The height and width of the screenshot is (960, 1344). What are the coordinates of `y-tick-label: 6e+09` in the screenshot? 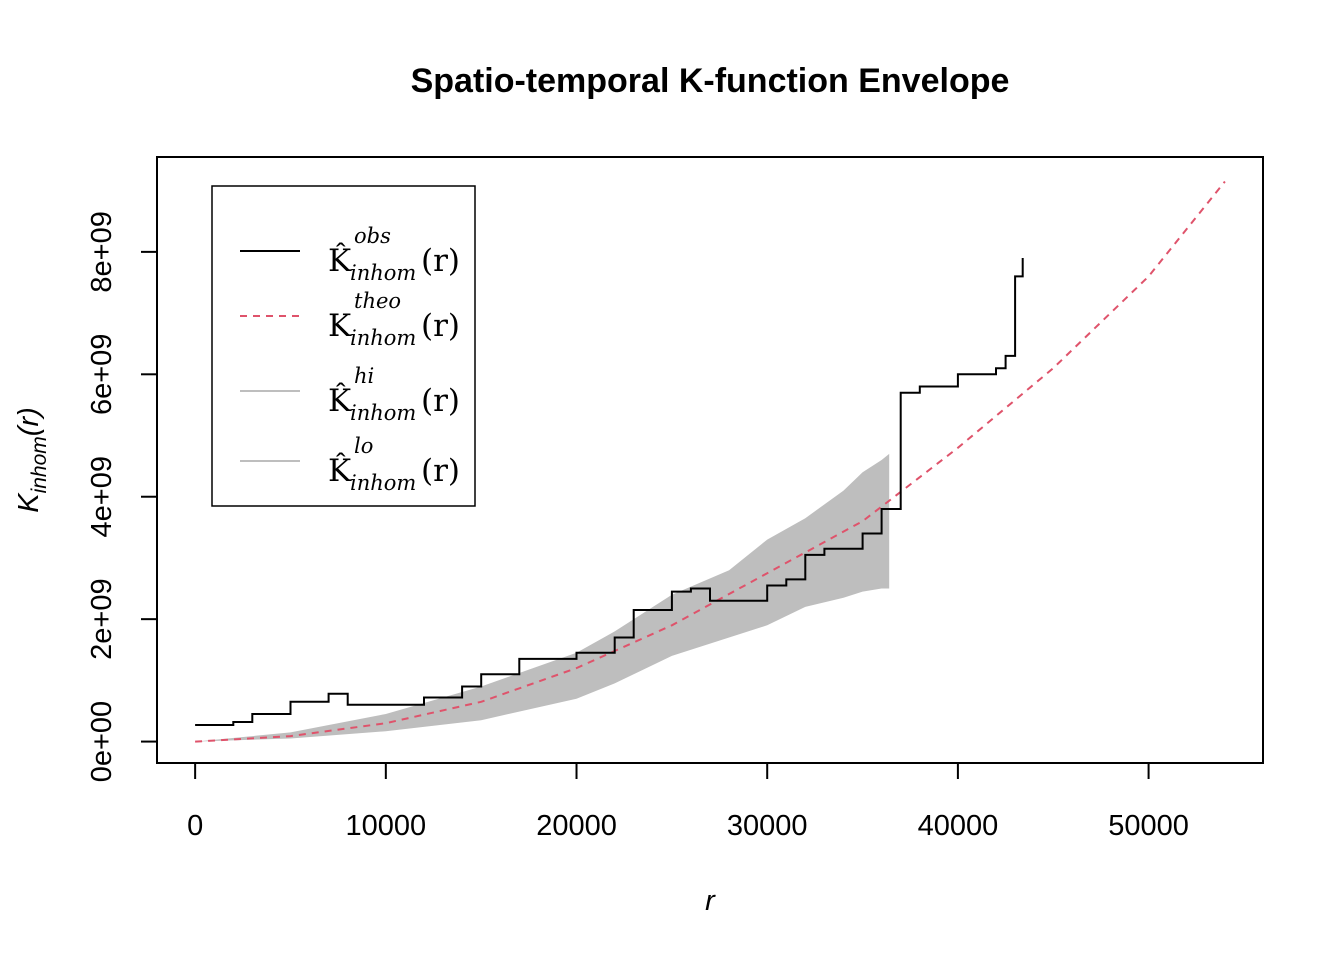 It's located at (102, 374).